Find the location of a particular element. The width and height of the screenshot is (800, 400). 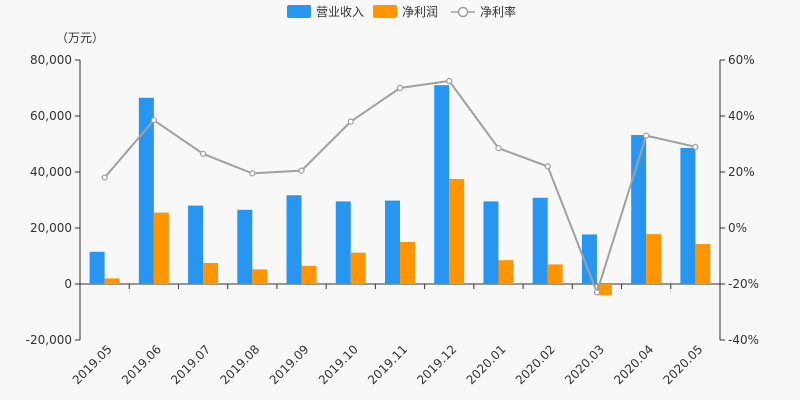

y-right-tick-label: 20% is located at coordinates (741, 172).